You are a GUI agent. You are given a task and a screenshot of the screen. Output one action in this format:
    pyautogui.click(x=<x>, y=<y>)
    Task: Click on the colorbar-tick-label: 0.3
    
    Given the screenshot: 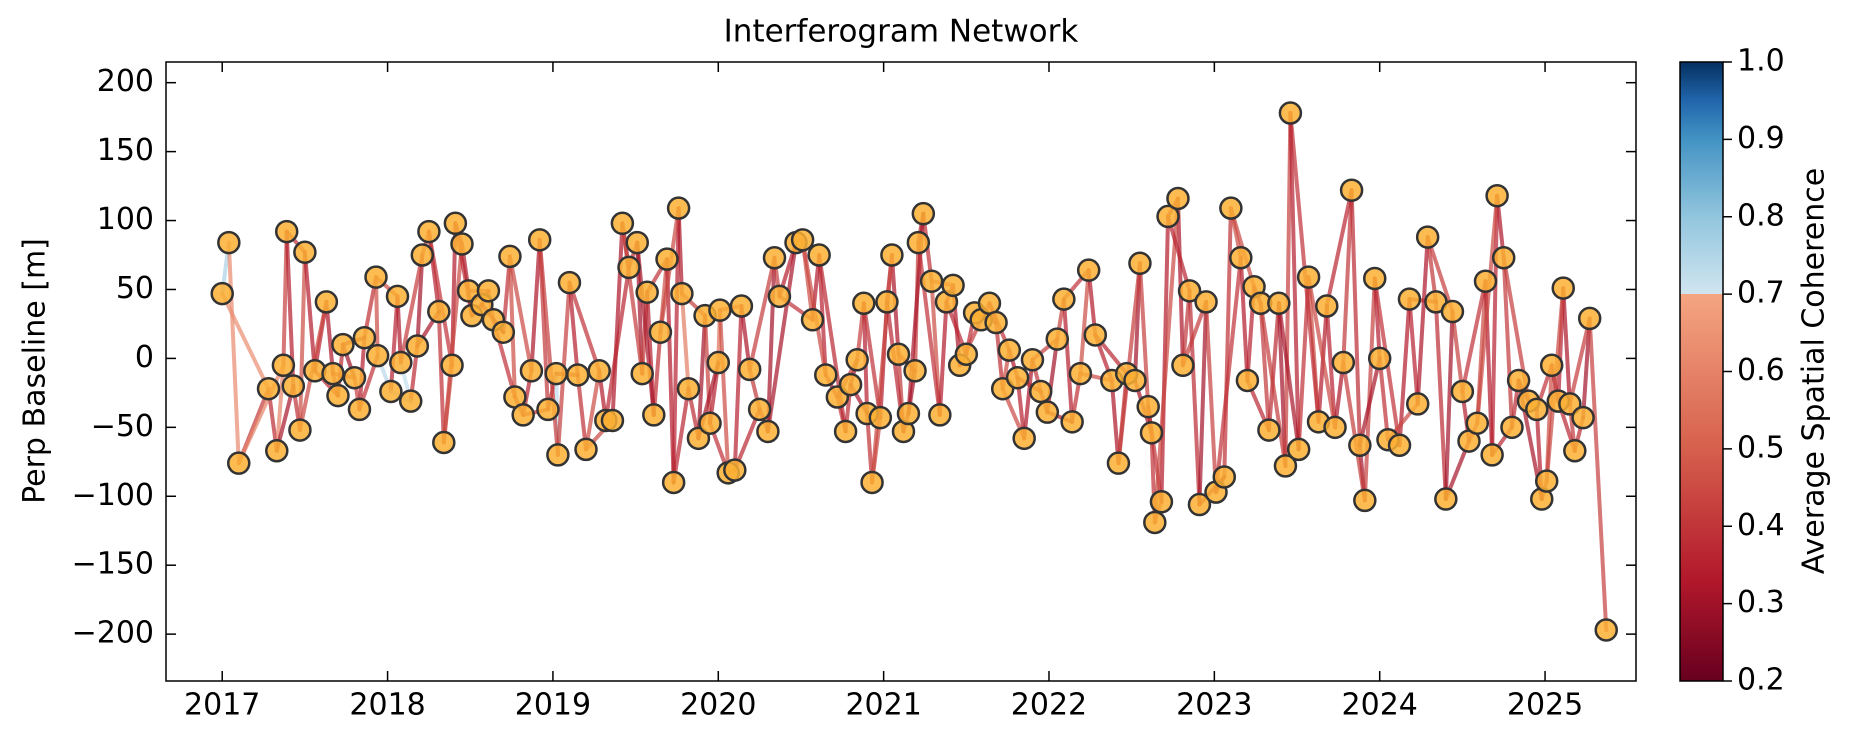 What is the action you would take?
    pyautogui.click(x=1761, y=602)
    